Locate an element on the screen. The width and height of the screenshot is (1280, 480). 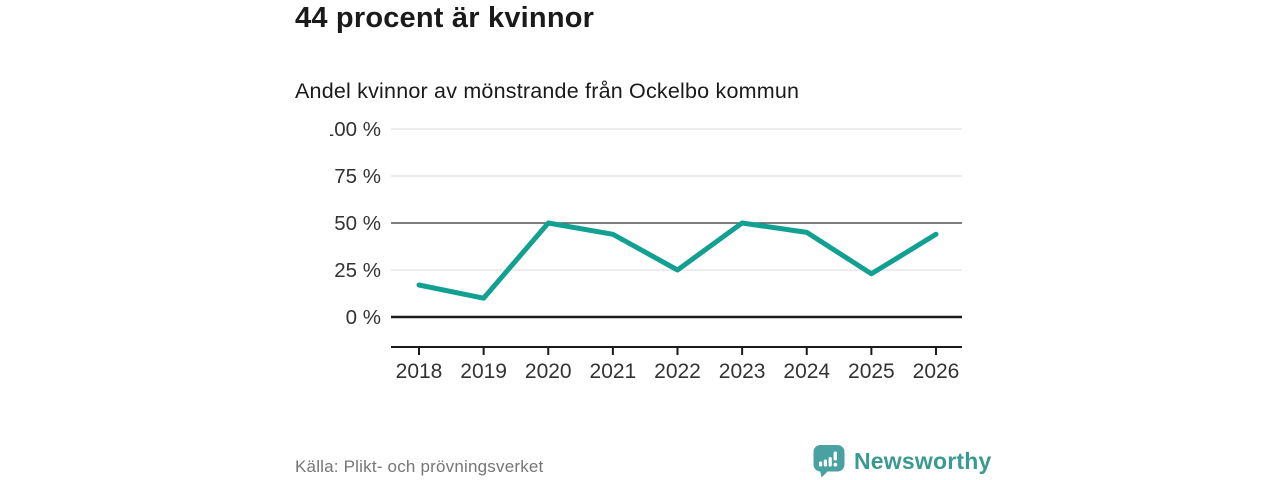
y-axis-tick-label: 0 % is located at coordinates (363, 317).